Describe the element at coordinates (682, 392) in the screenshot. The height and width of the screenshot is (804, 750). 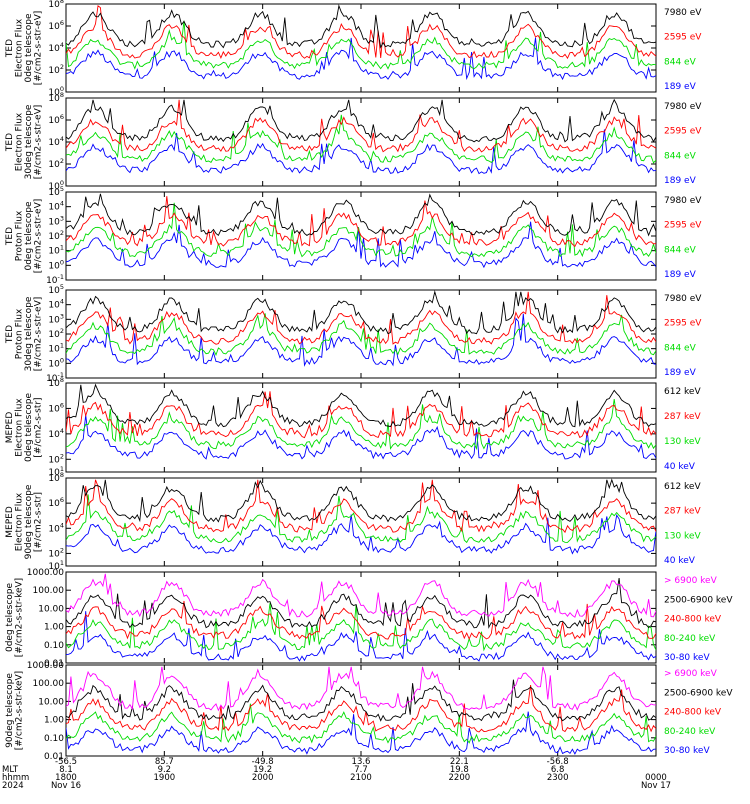
I see `legend-entry: 612 keV` at that location.